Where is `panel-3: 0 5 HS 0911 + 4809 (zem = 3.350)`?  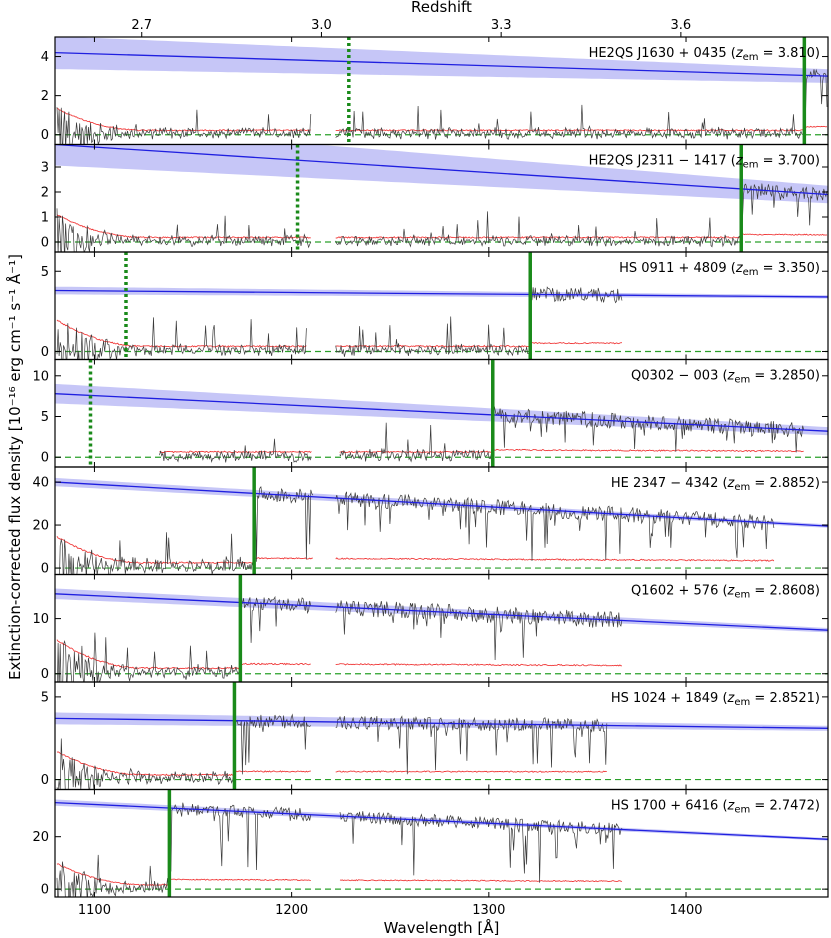
panel-3: 0 5 HS 0911 + 4809 (zem = 3.350) is located at coordinates (435, 306).